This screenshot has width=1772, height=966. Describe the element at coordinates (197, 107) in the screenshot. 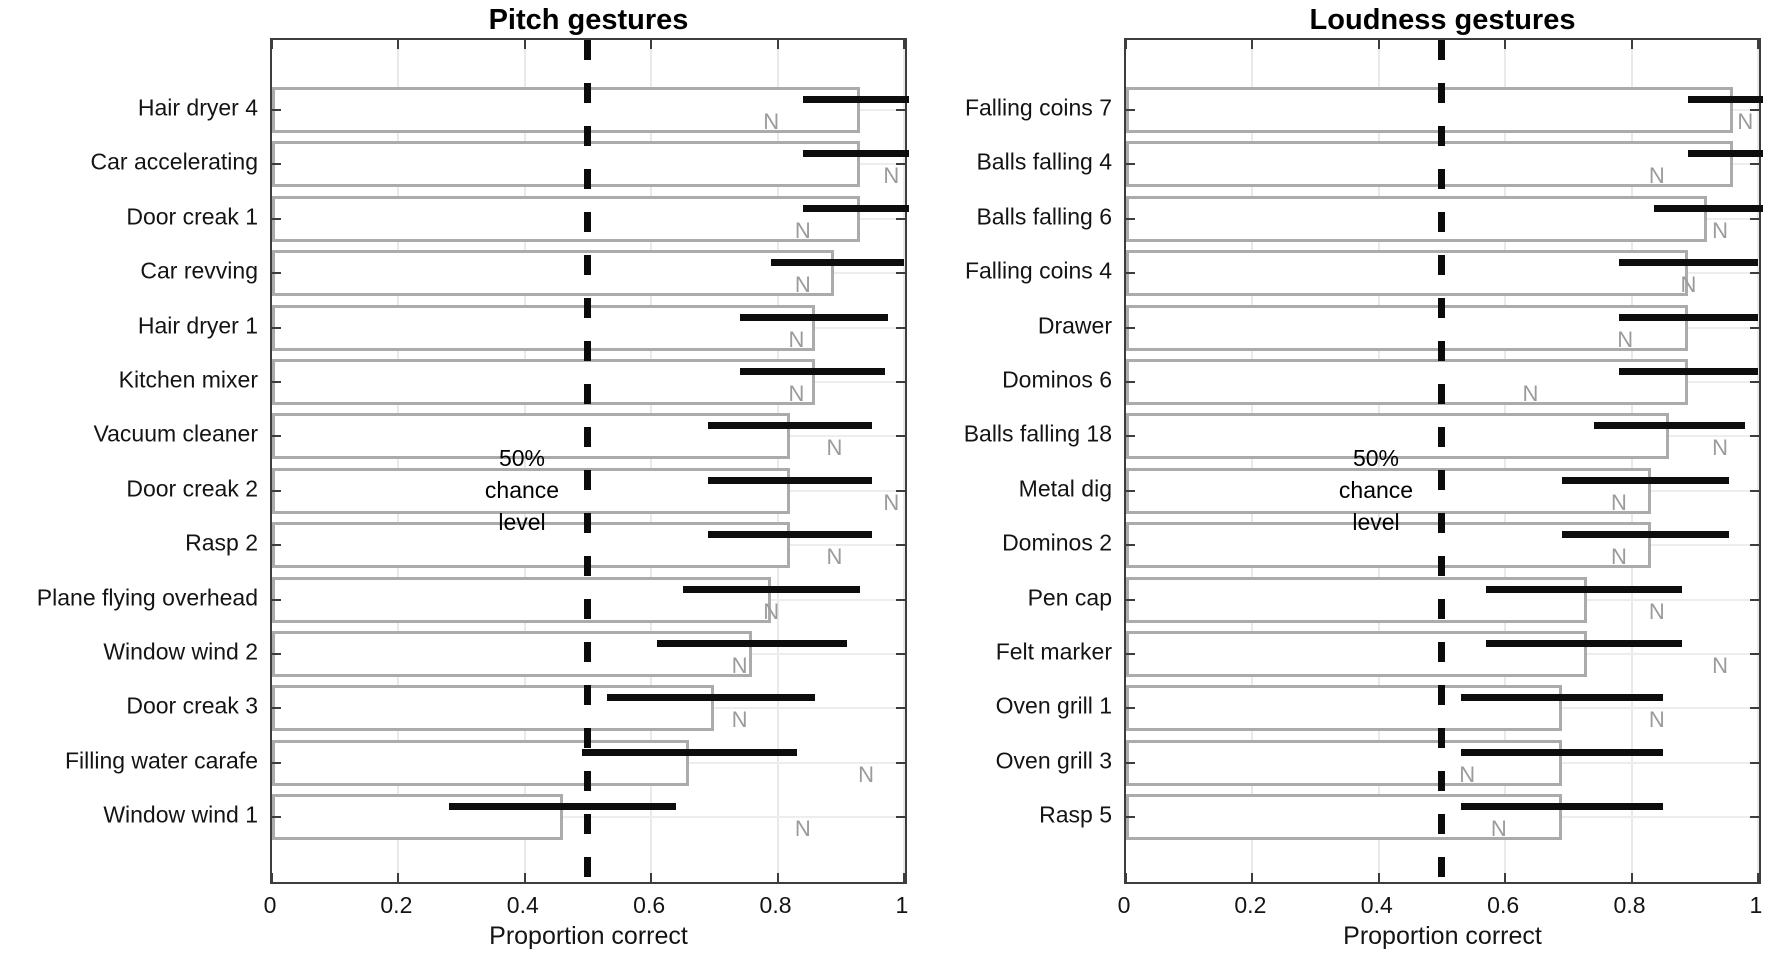

I see `y-axis-label: Hair dryer 4` at that location.